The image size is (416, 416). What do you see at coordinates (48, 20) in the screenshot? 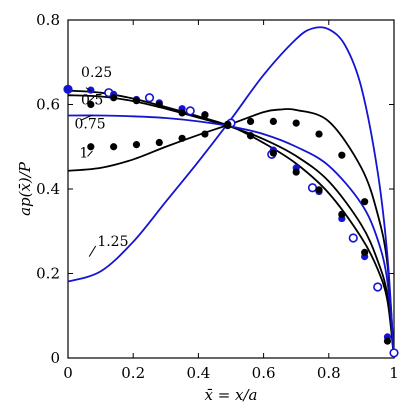
I see `y-tick-label: 0.8` at bounding box center [48, 20].